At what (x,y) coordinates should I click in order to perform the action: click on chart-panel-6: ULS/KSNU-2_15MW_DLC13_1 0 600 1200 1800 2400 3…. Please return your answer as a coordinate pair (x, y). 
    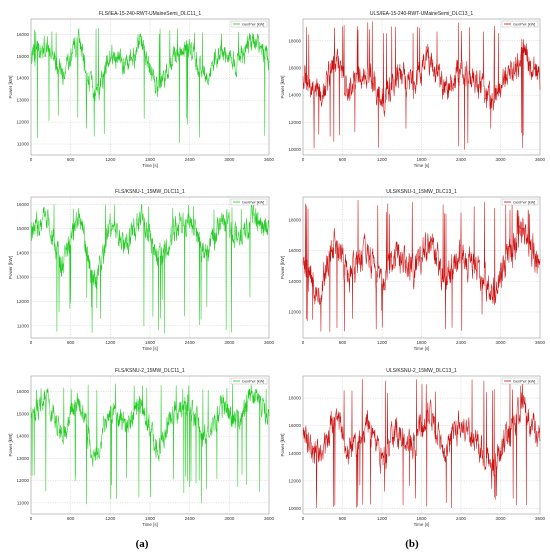
    Looking at the image, I should click on (413, 447).